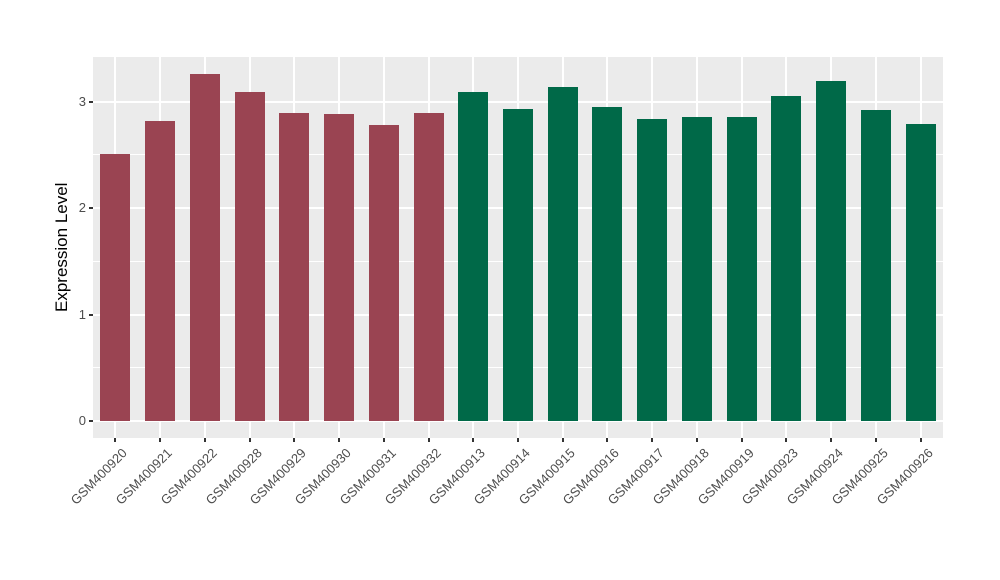 The image size is (1000, 580). Describe the element at coordinates (115, 440) in the screenshot. I see `x-tick-mark-GSM400920` at that location.